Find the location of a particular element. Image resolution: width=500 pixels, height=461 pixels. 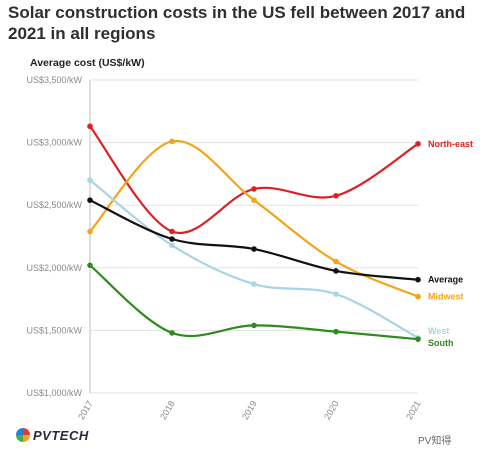

x-tick-label: 2021 is located at coordinates (413, 410).